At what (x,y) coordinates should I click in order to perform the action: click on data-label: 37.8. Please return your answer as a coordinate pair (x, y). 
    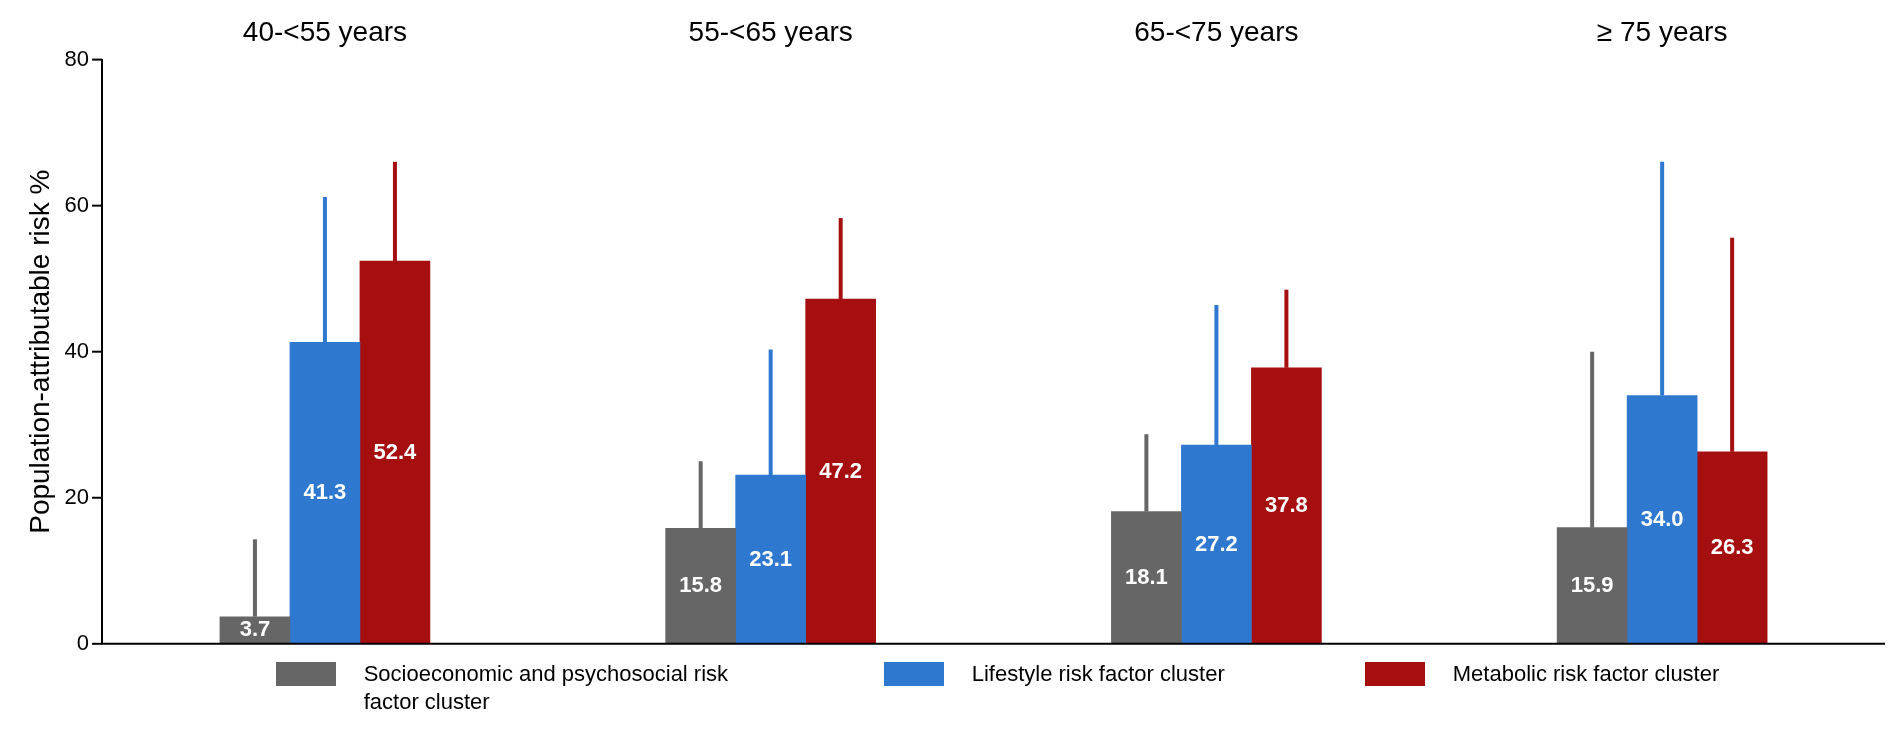
    Looking at the image, I should click on (1286, 504).